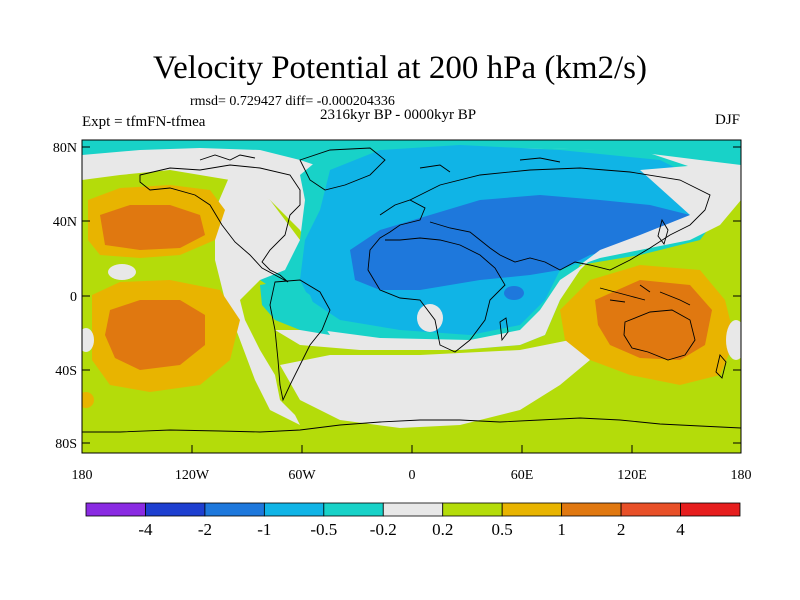 Image resolution: width=800 pixels, height=600 pixels. Describe the element at coordinates (430, 318) in the screenshot. I see `contour-neutral-atlantic` at that location.